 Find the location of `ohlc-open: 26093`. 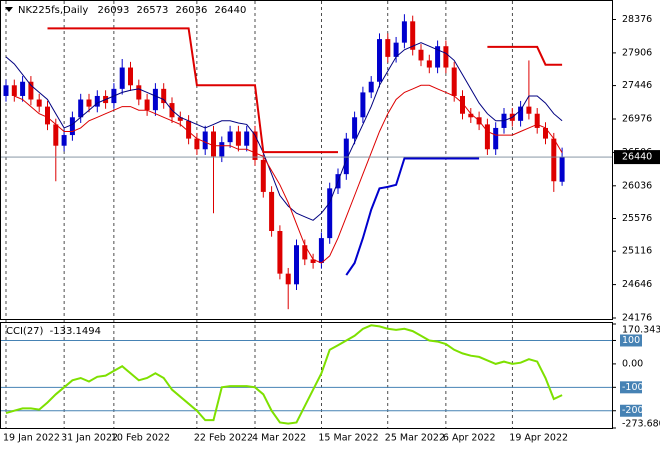

ohlc-open: 26093 is located at coordinates (114, 10).